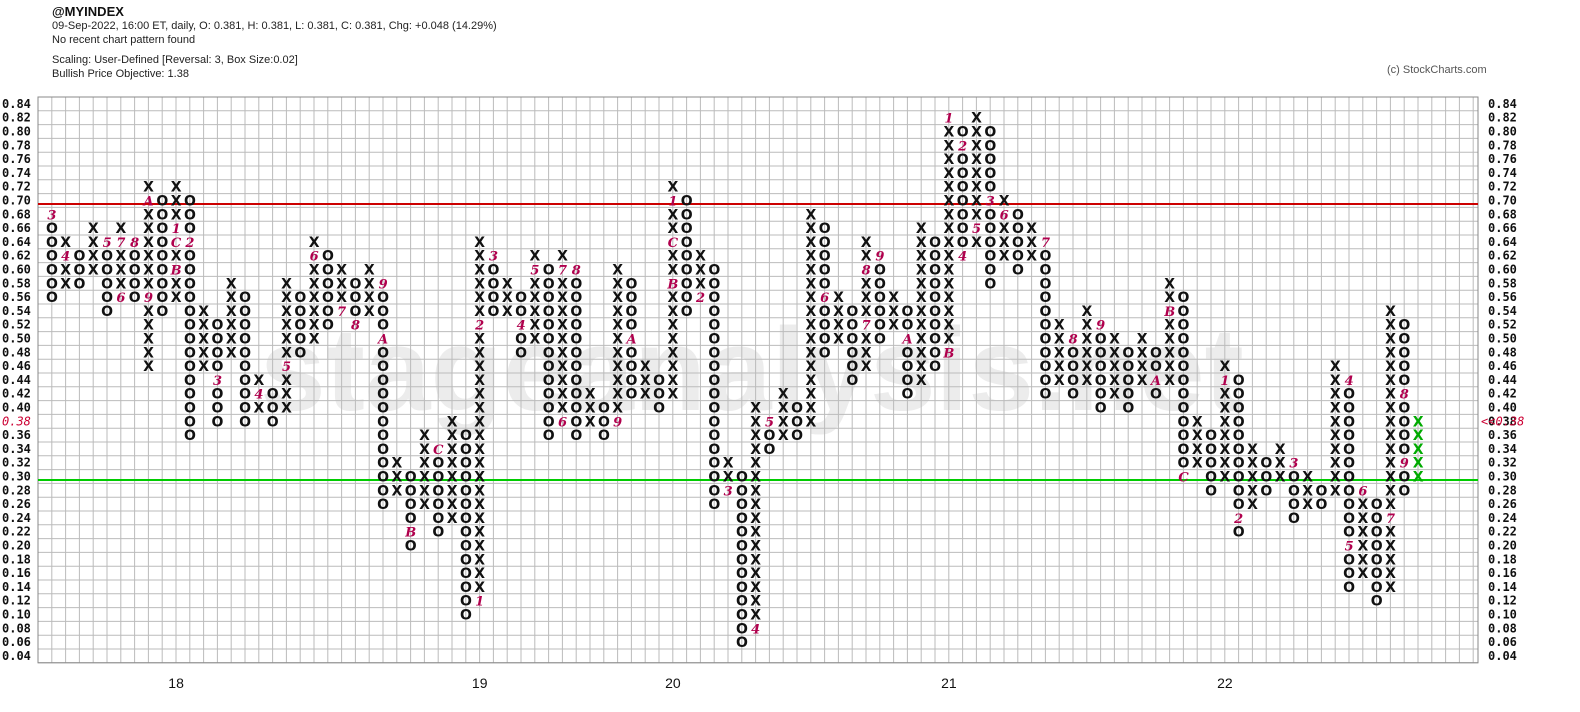 Image resolution: width=1580 pixels, height=712 pixels. What do you see at coordinates (16, 201) in the screenshot?
I see `y-tick-label: 0.70` at bounding box center [16, 201].